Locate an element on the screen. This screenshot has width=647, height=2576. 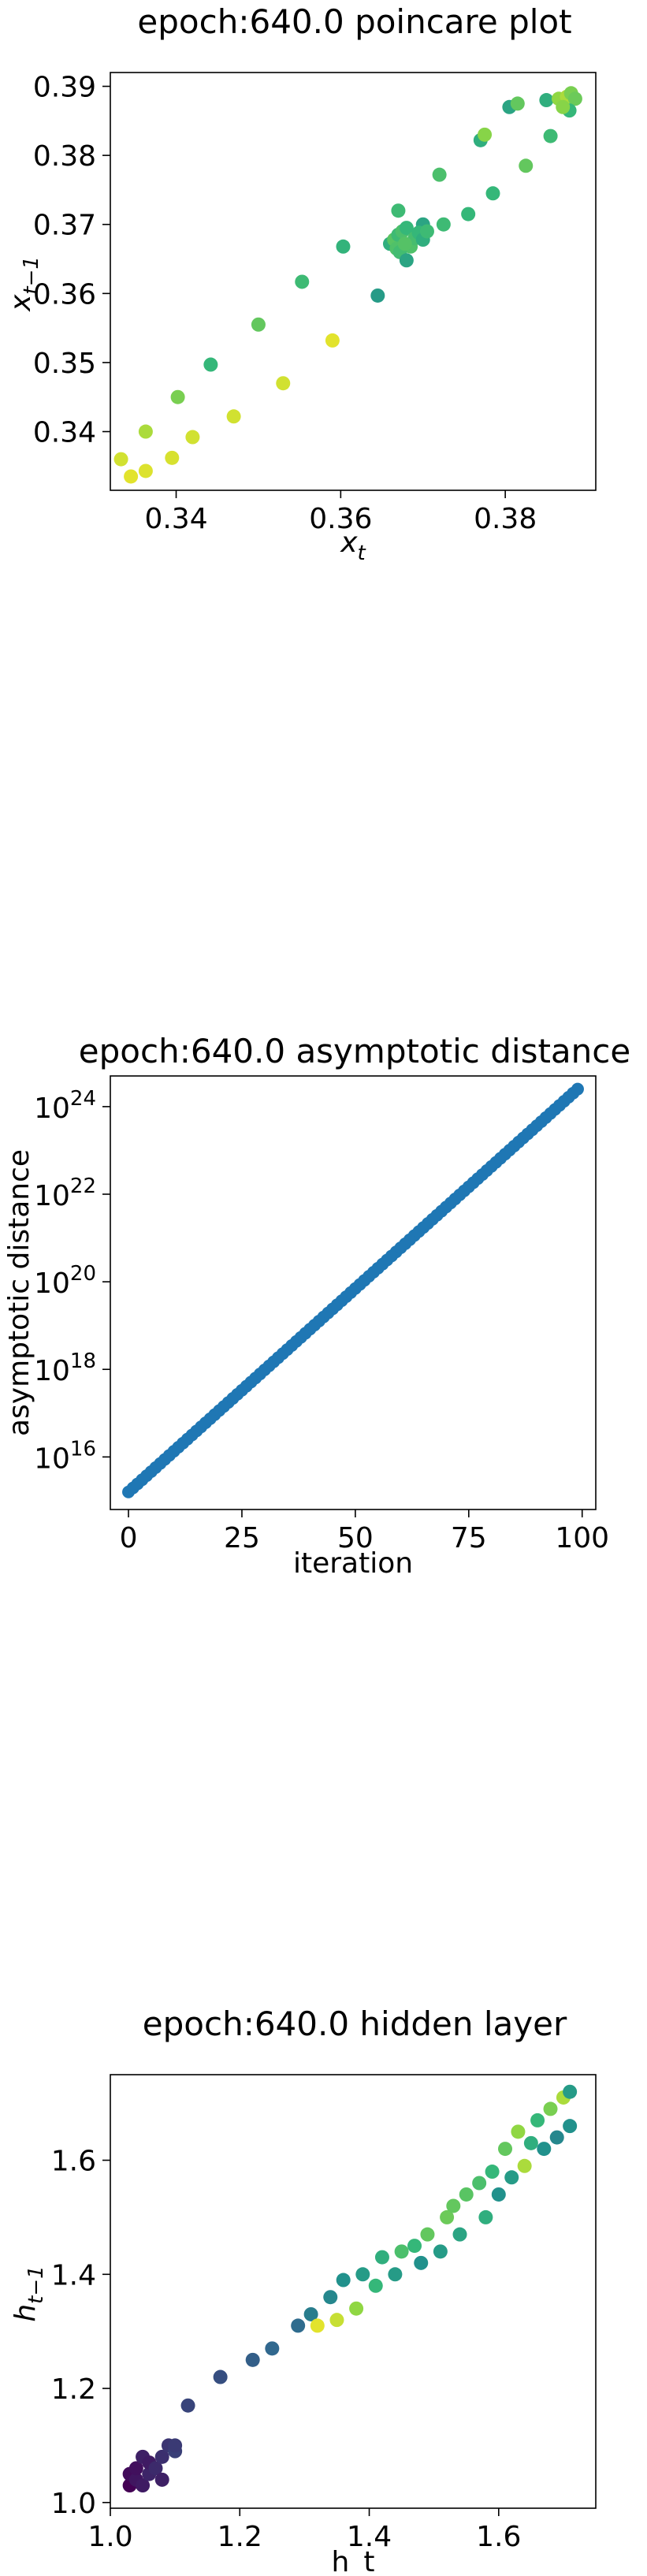
chart-title: epoch:640.0 hidden layer is located at coordinates (355, 2024).